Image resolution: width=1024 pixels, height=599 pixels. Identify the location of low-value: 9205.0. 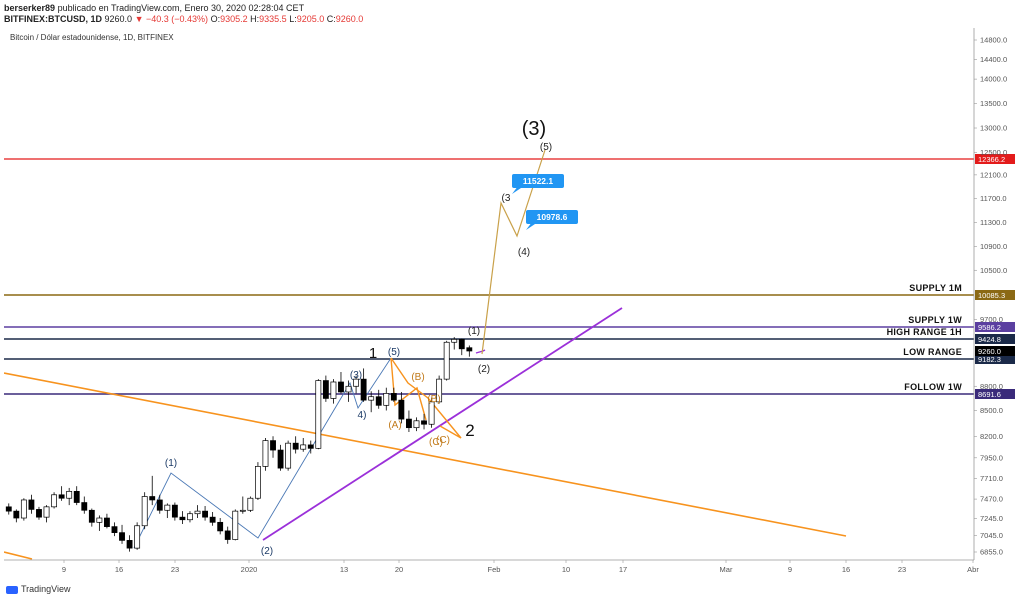
(310, 19).